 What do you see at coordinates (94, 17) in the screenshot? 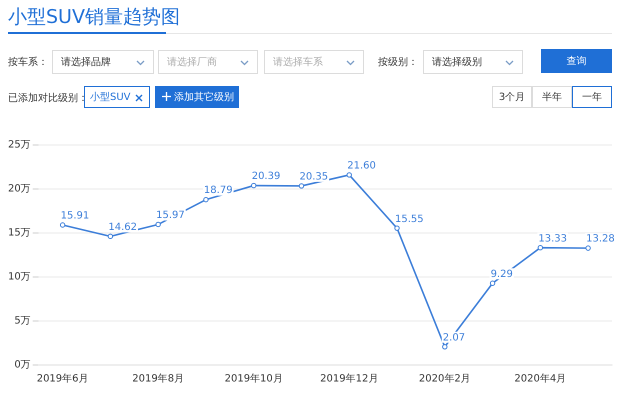
I see `chart-title: 小型SUV销量趋势图` at bounding box center [94, 17].